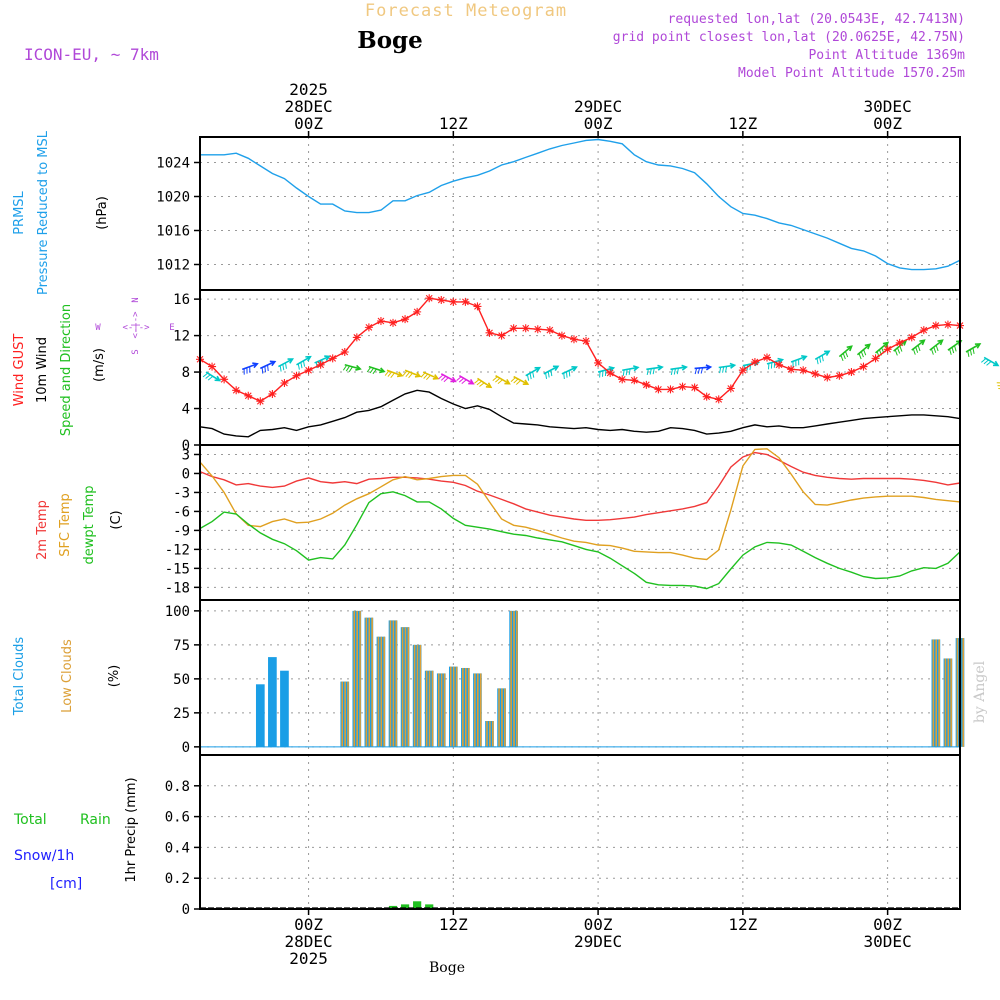  I want to click on precip-y-ticks: 0 0.2 0.4 0.6 0.8, so click(182, 848).